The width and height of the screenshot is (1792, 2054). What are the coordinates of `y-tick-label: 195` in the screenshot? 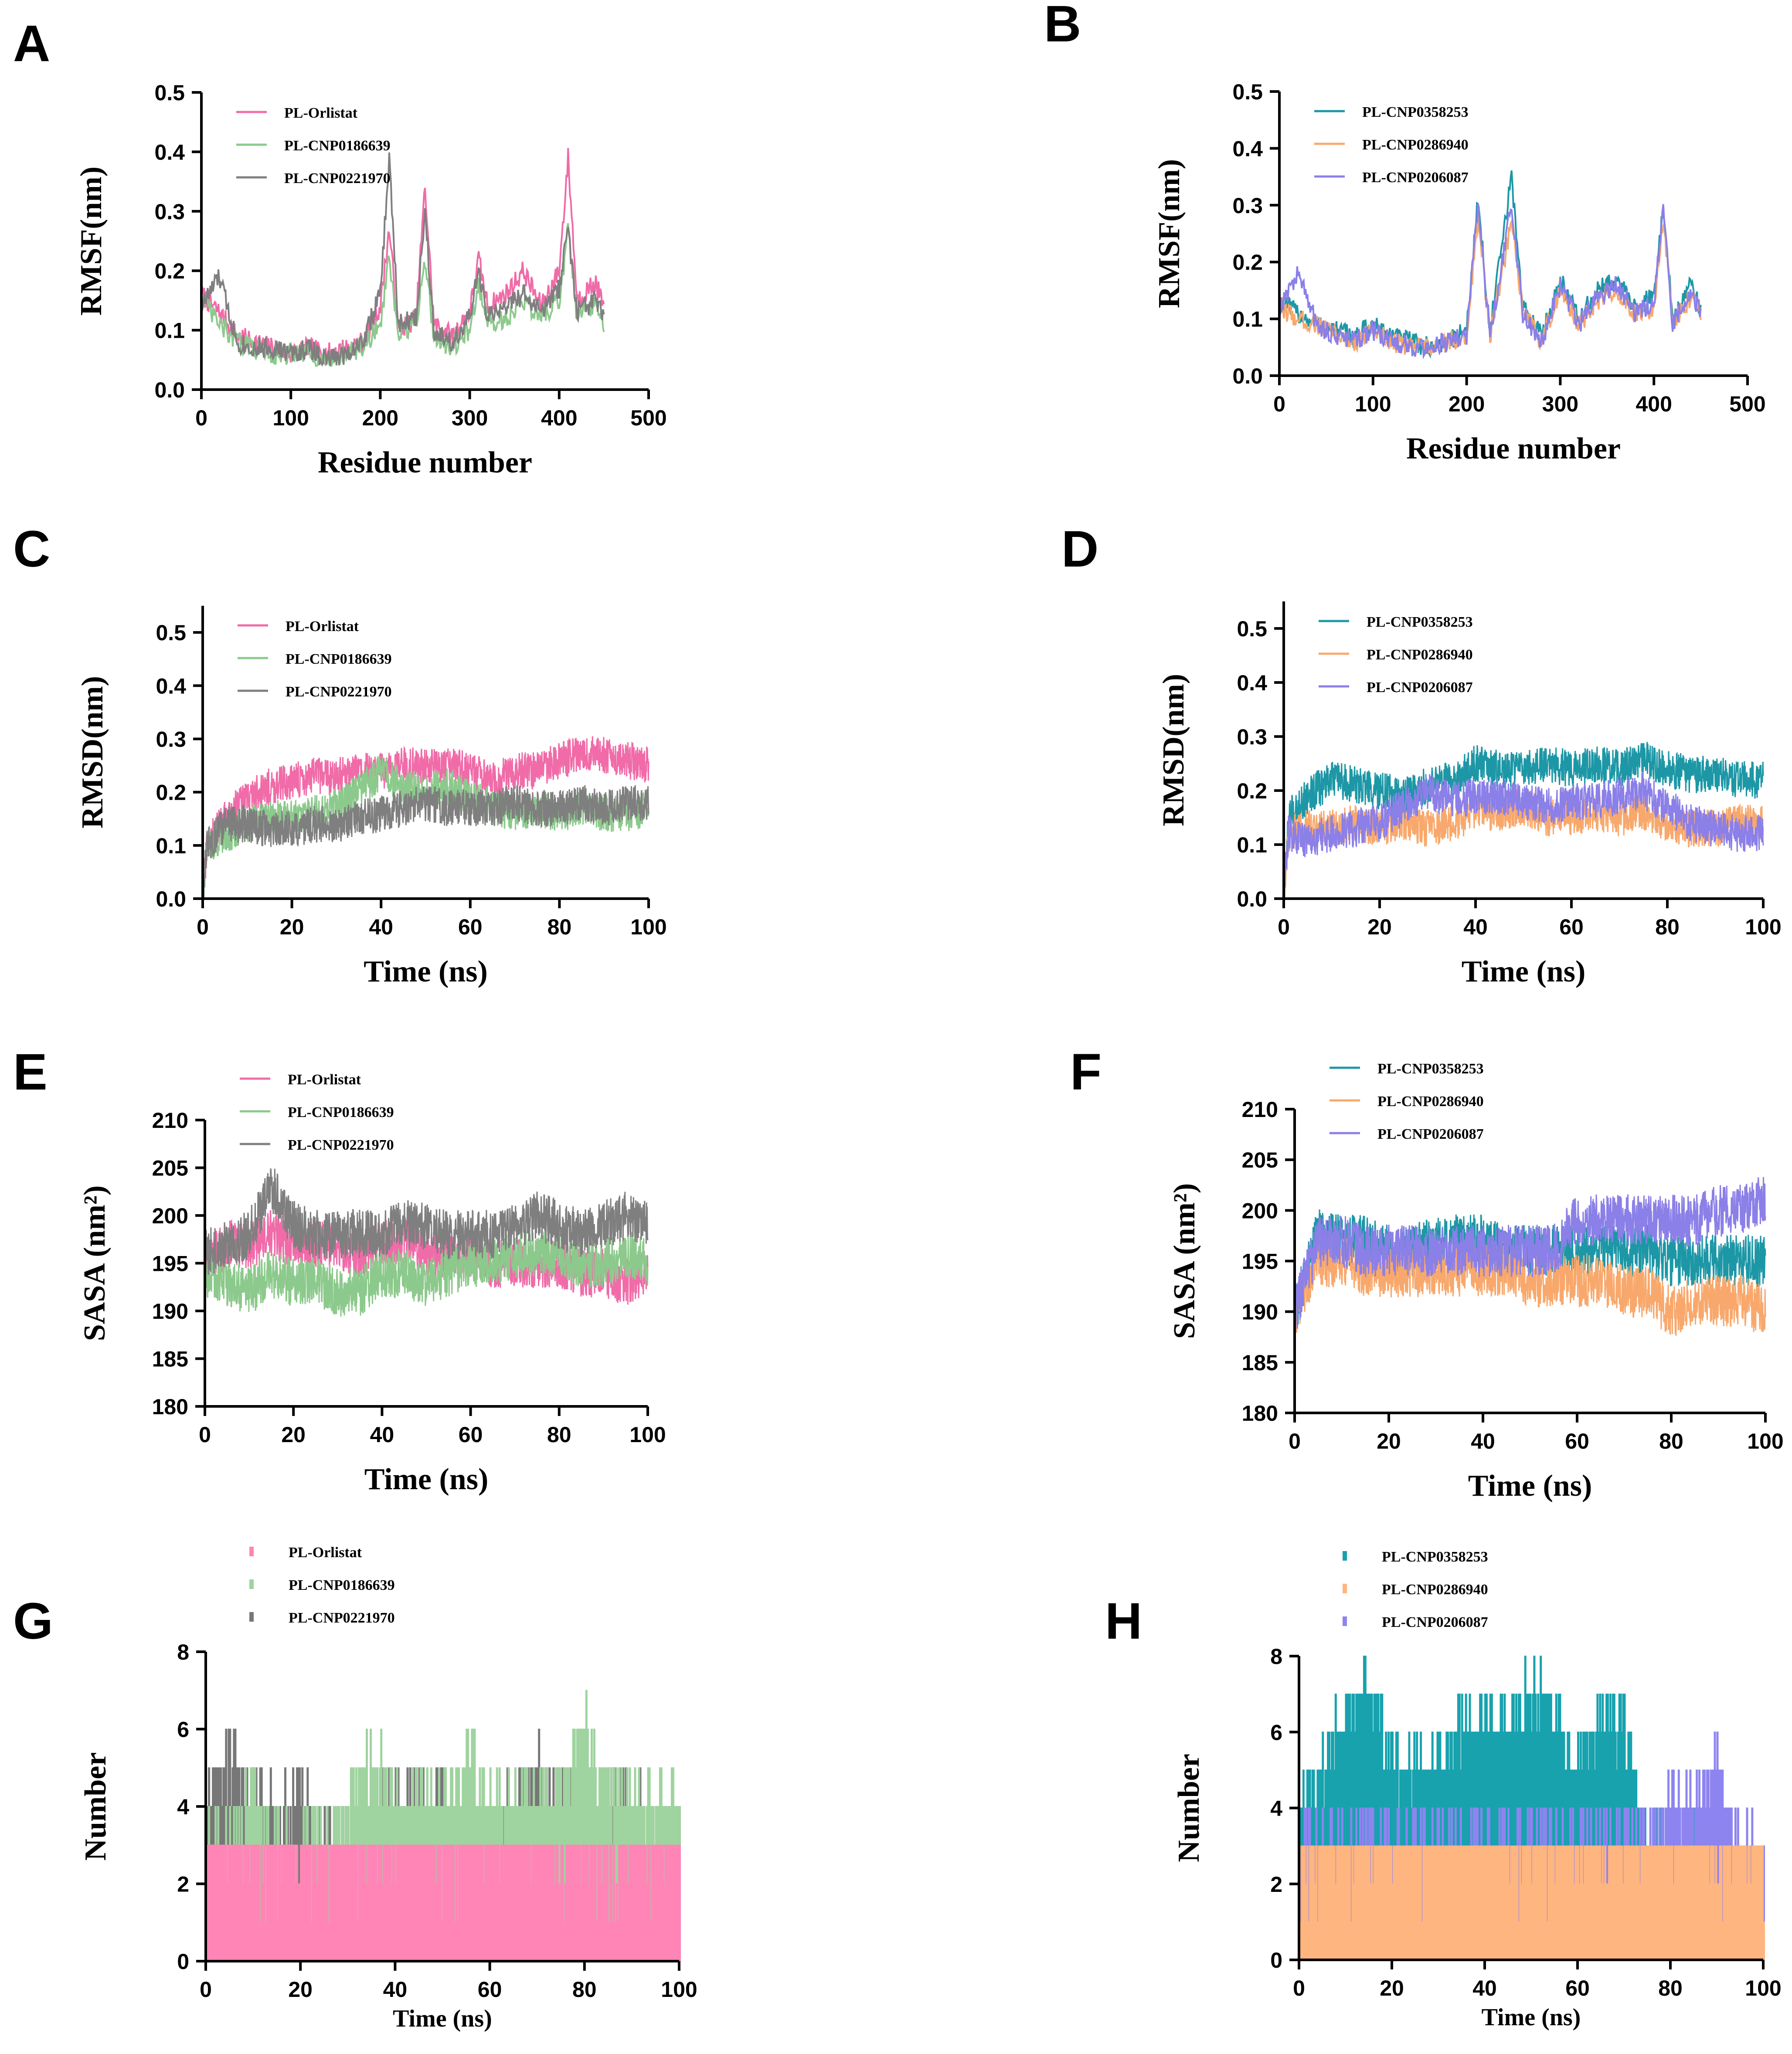 It's located at (170, 1264).